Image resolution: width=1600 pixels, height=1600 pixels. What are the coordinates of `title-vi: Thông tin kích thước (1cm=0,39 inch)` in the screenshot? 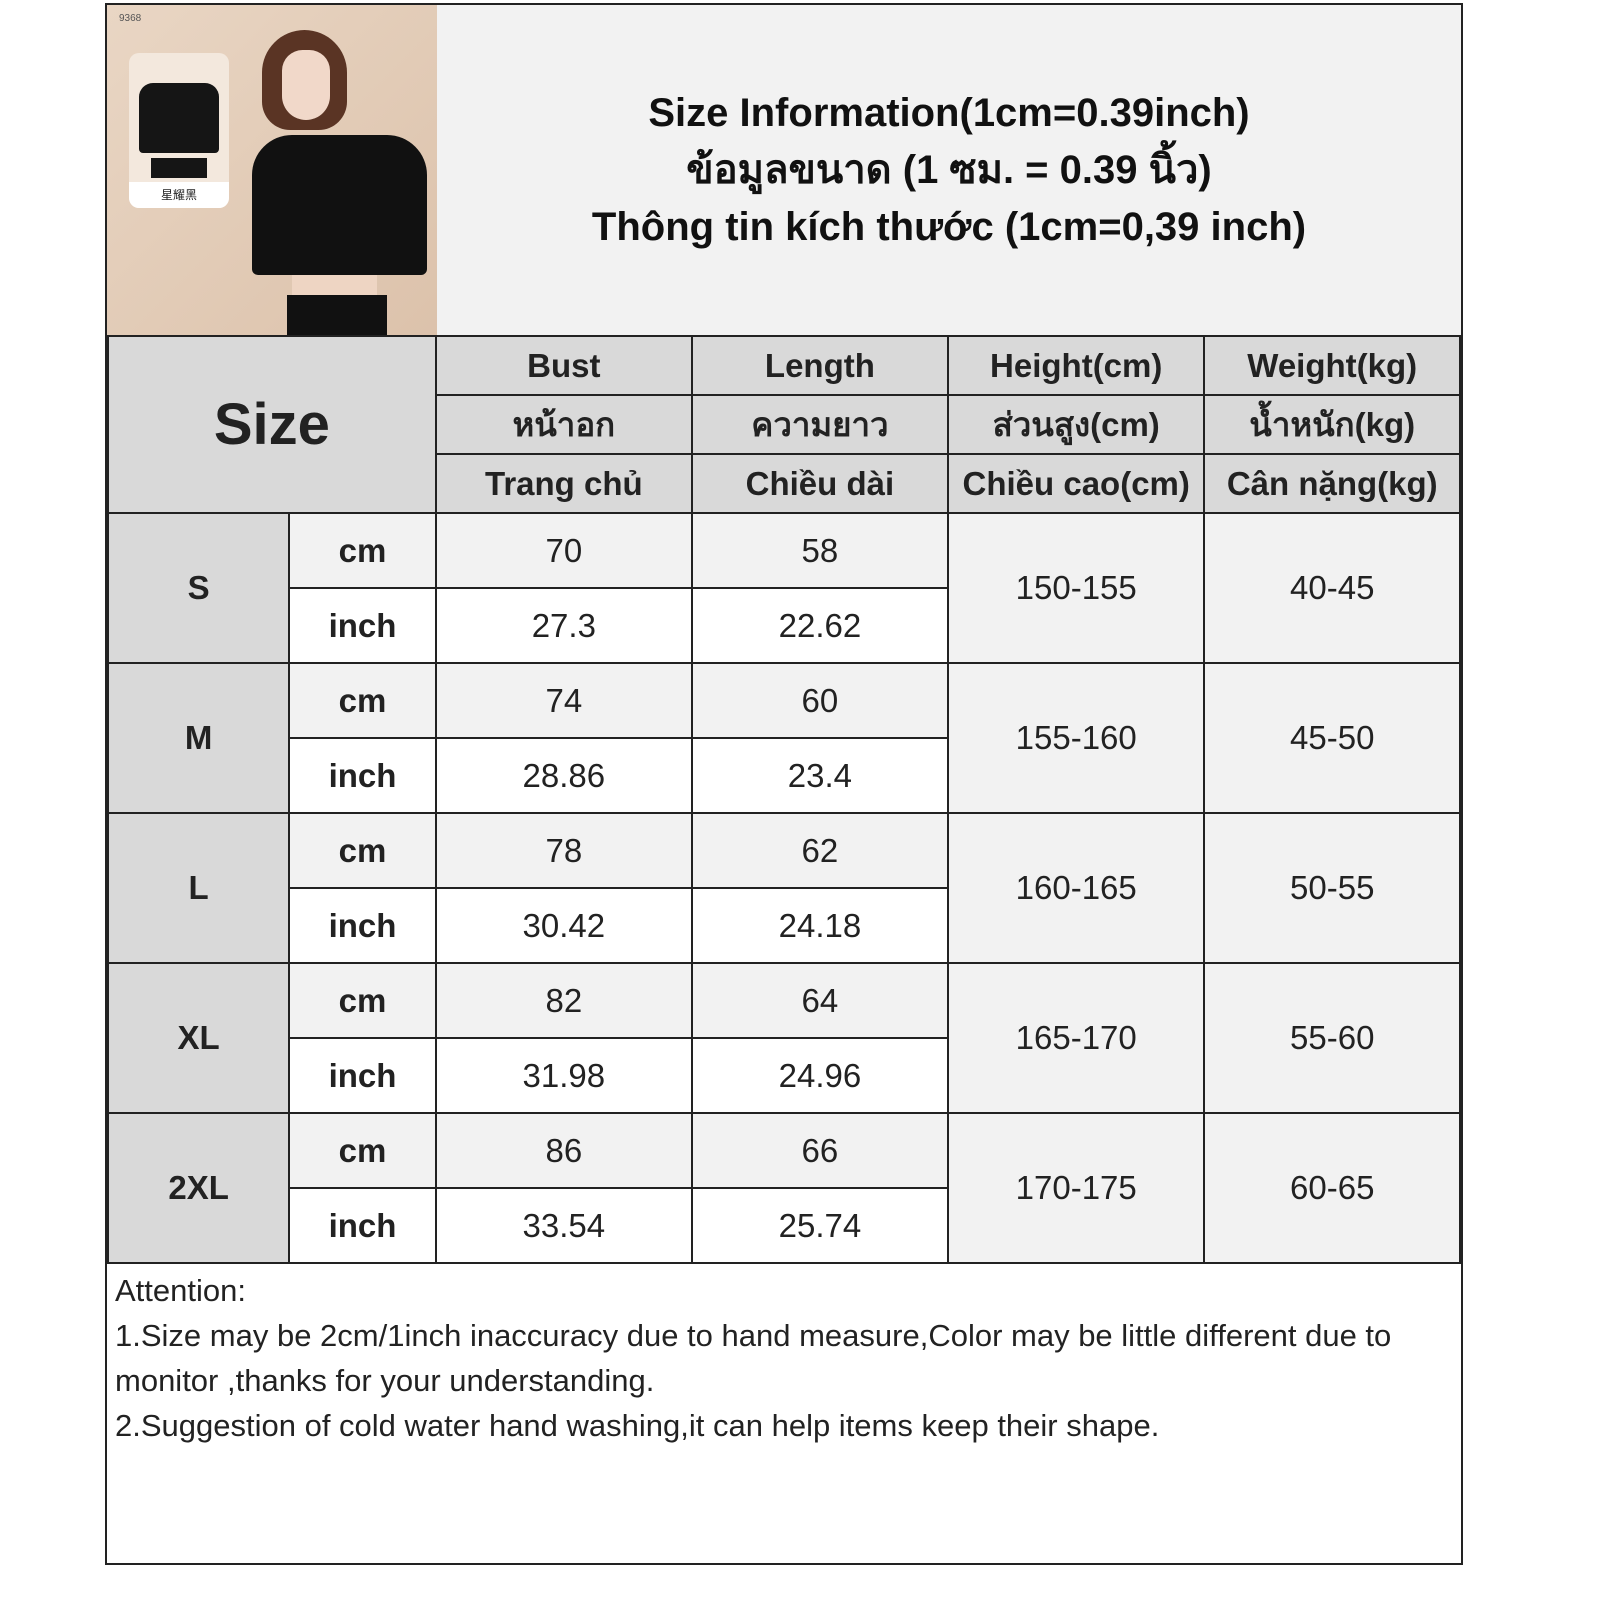 It's located at (949, 226).